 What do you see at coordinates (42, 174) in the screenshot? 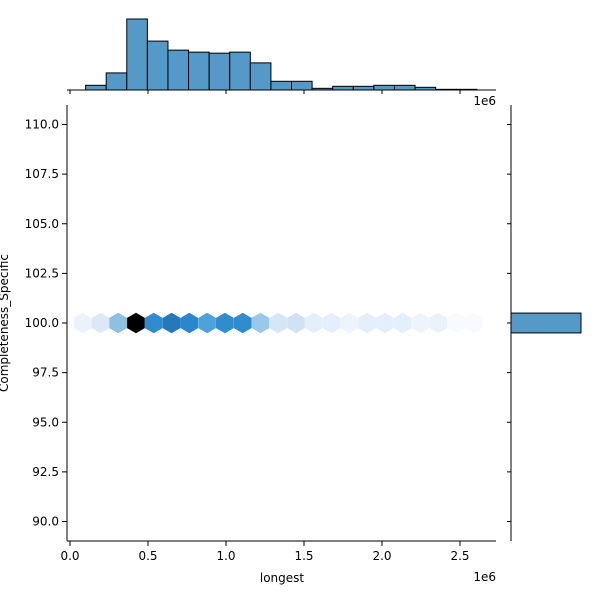
I see `y-tick-label: 107.5` at bounding box center [42, 174].